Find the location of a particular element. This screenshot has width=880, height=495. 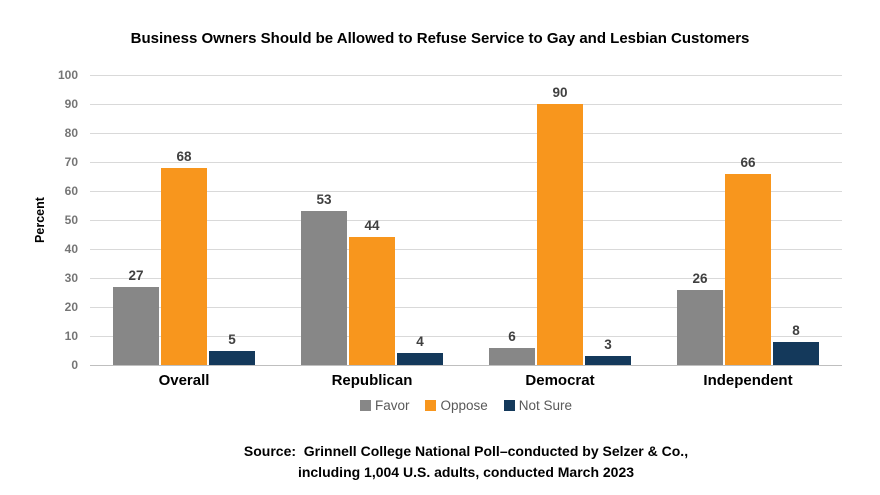

bar-not-sure: 3 is located at coordinates (608, 351).